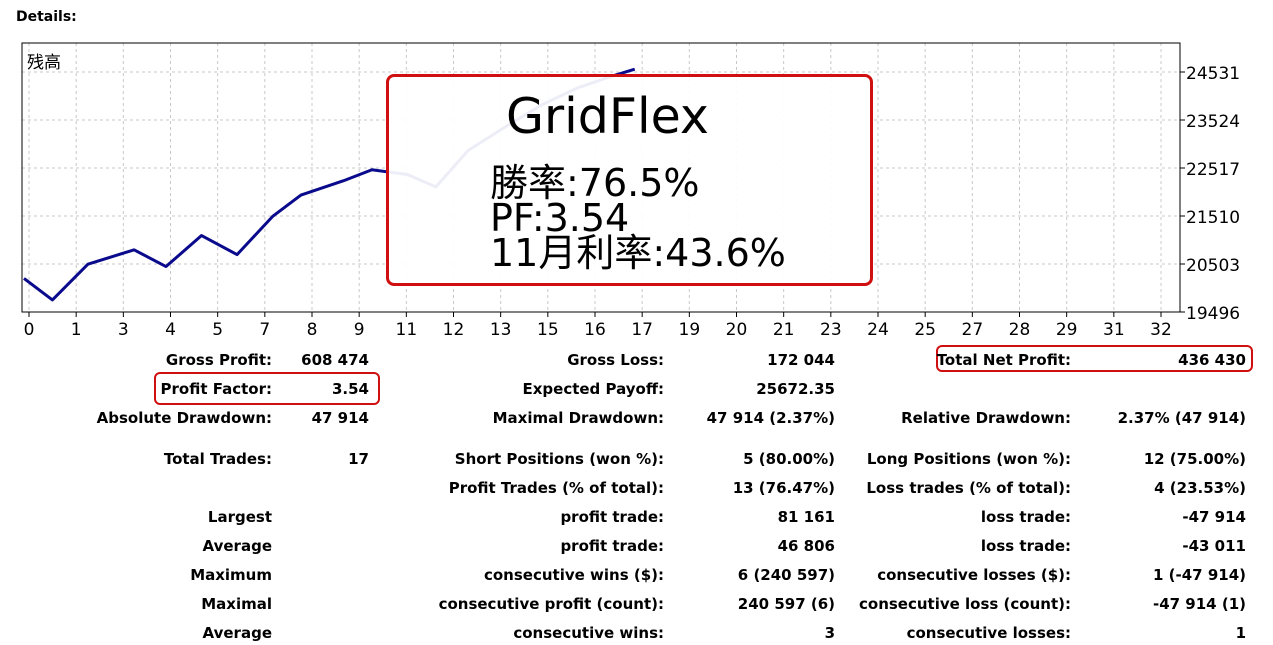  Describe the element at coordinates (973, 330) in the screenshot. I see `x-tick-label: 27` at that location.